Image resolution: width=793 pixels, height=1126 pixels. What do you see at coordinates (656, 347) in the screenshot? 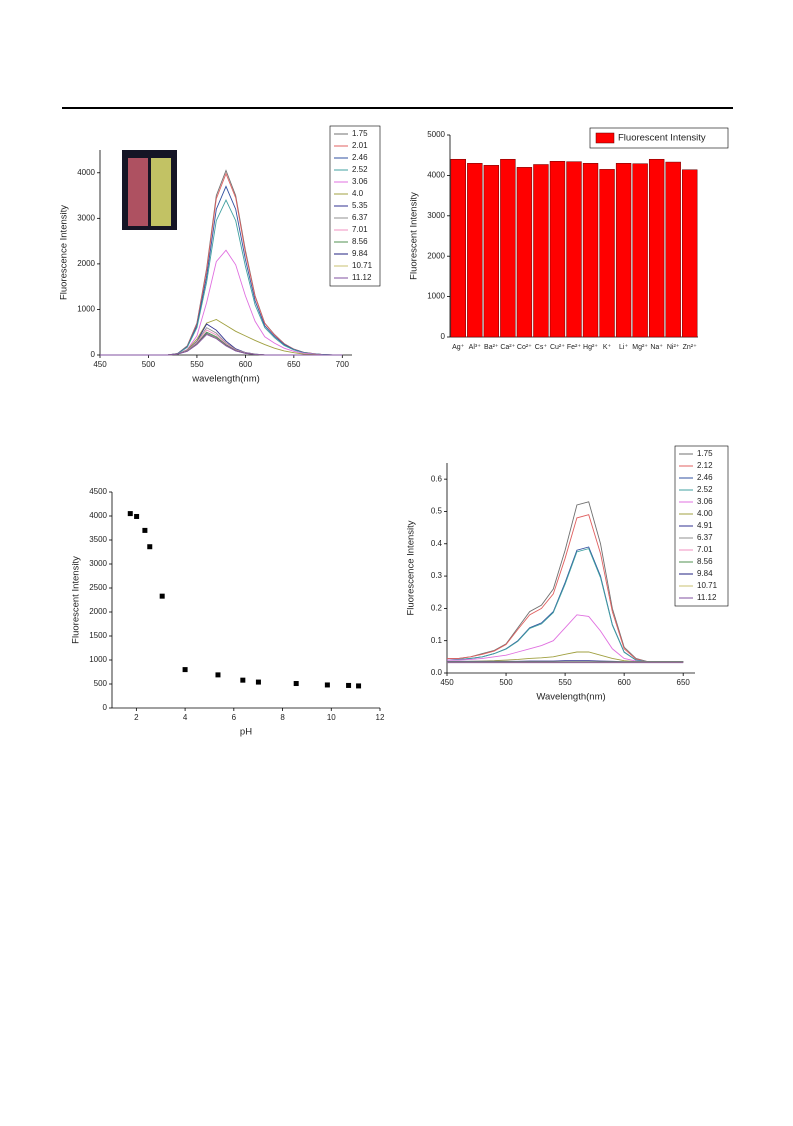
I see `x-tick-label: Na⁺` at bounding box center [656, 347].